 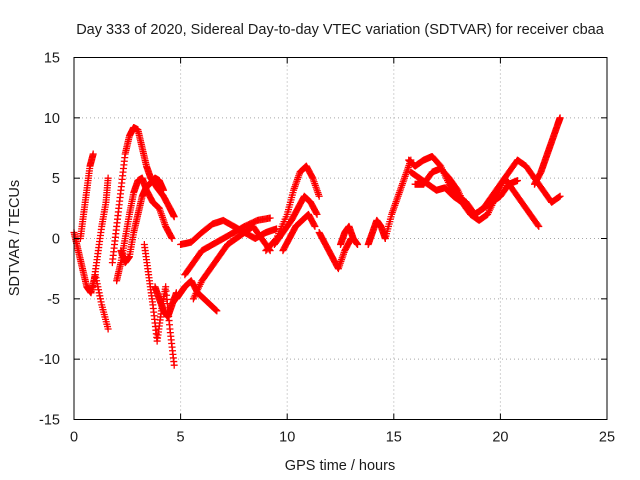 I want to click on y-tick-label: 15, so click(x=52, y=59).